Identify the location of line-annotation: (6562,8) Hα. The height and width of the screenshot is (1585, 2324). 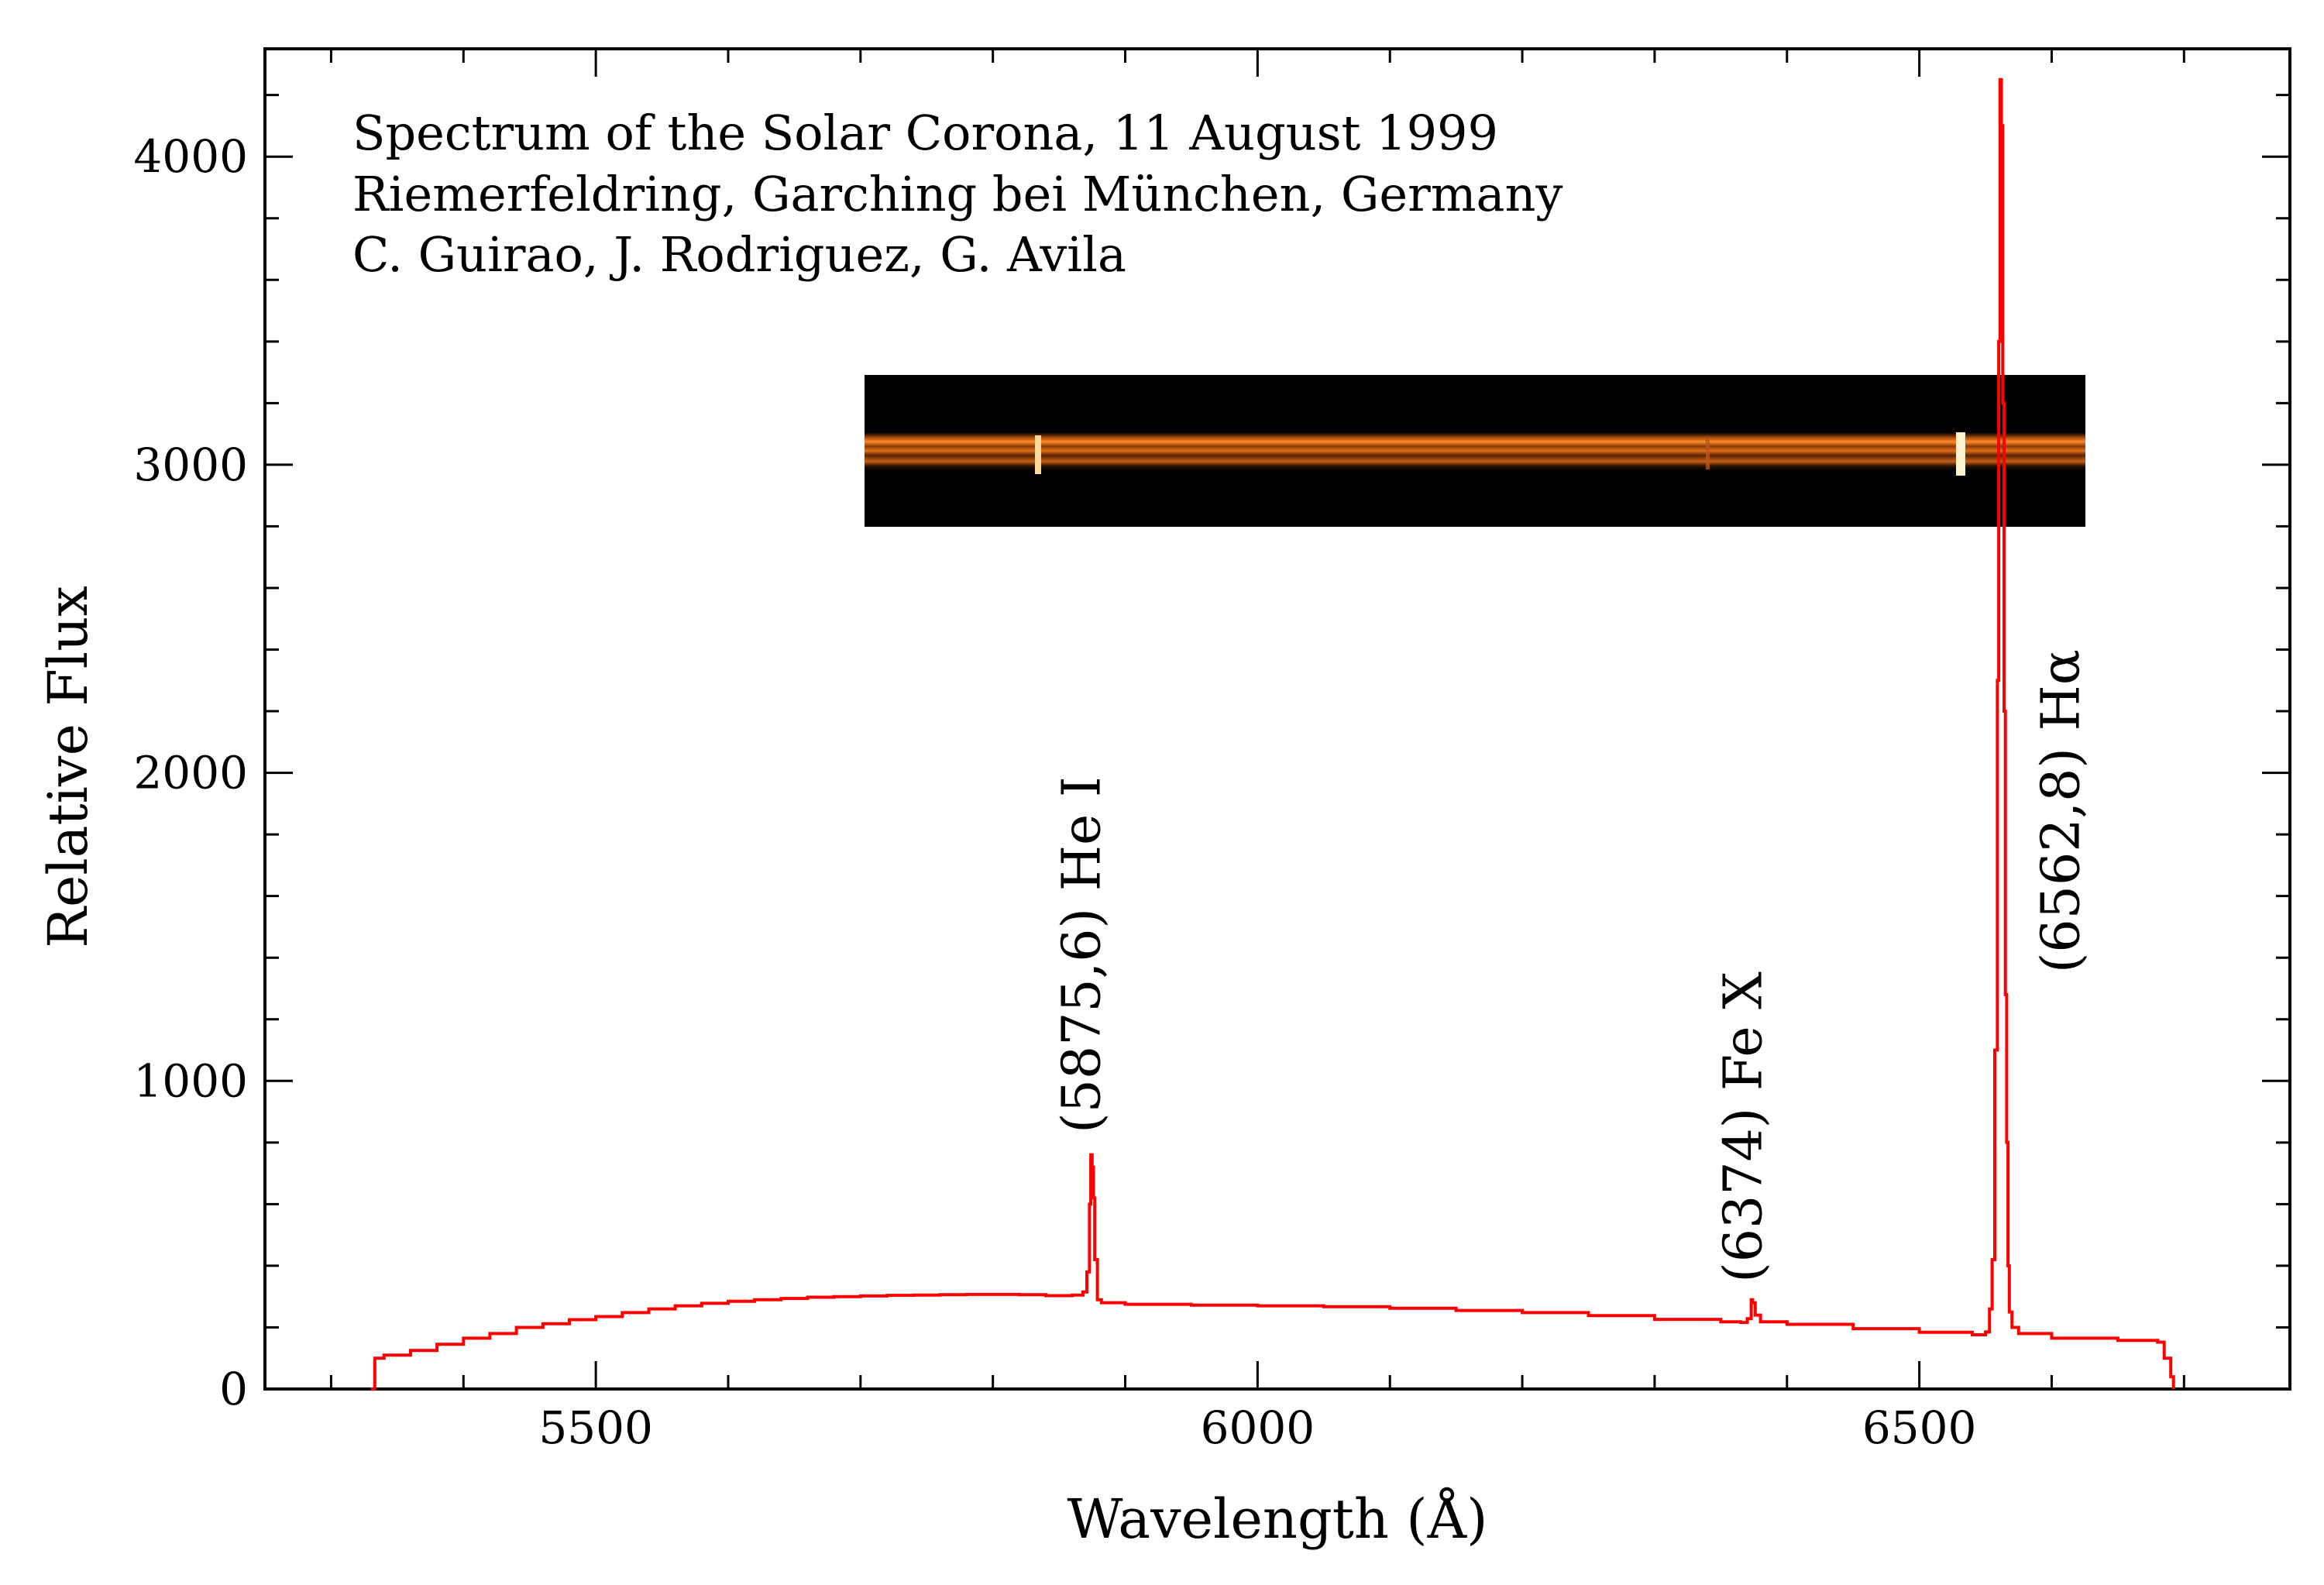
(2061, 811).